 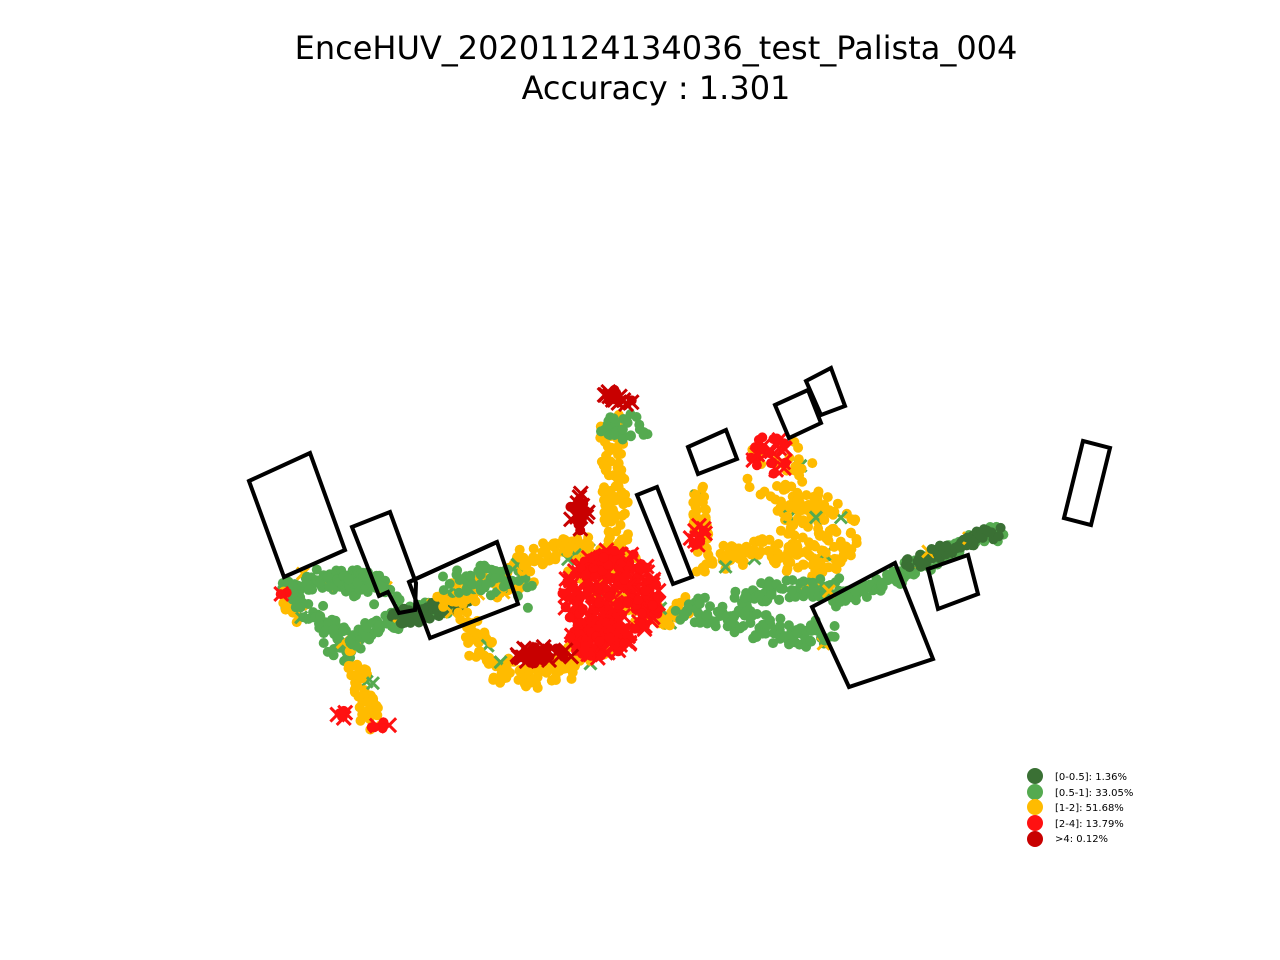 What do you see at coordinates (1089, 824) in the screenshot?
I see `legend-label-3: [2-4]: 13.79%` at bounding box center [1089, 824].